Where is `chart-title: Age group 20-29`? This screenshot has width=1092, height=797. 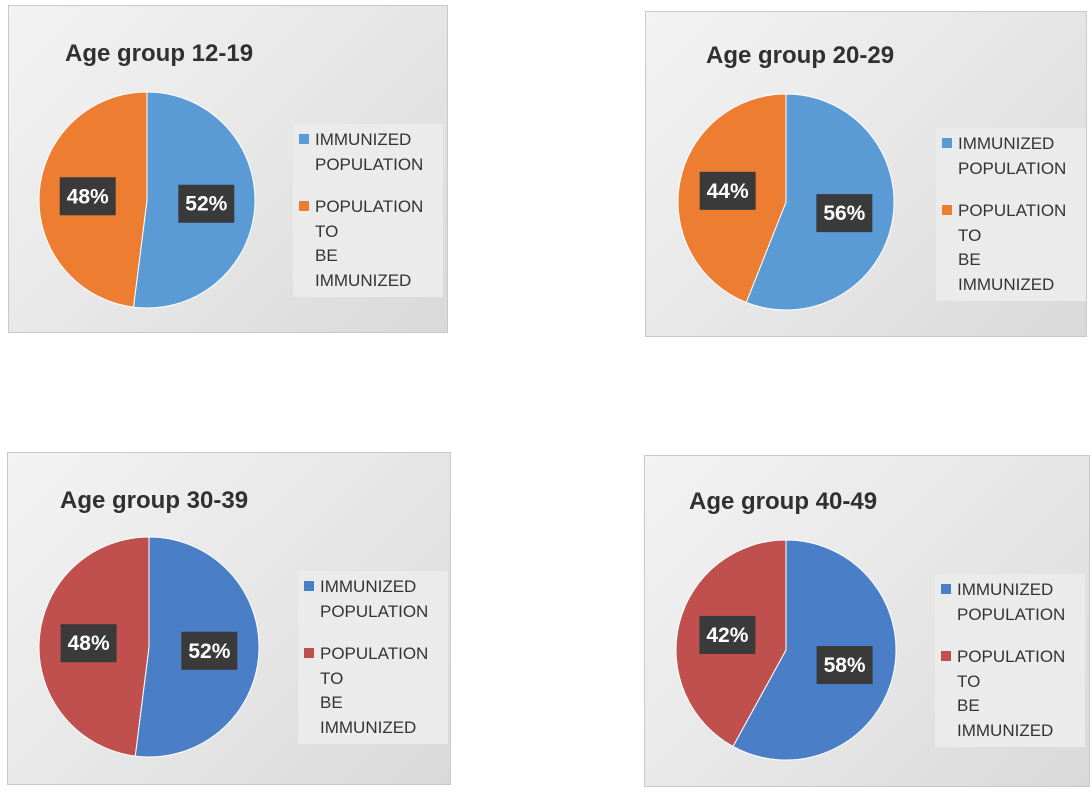 chart-title: Age group 20-29 is located at coordinates (800, 55).